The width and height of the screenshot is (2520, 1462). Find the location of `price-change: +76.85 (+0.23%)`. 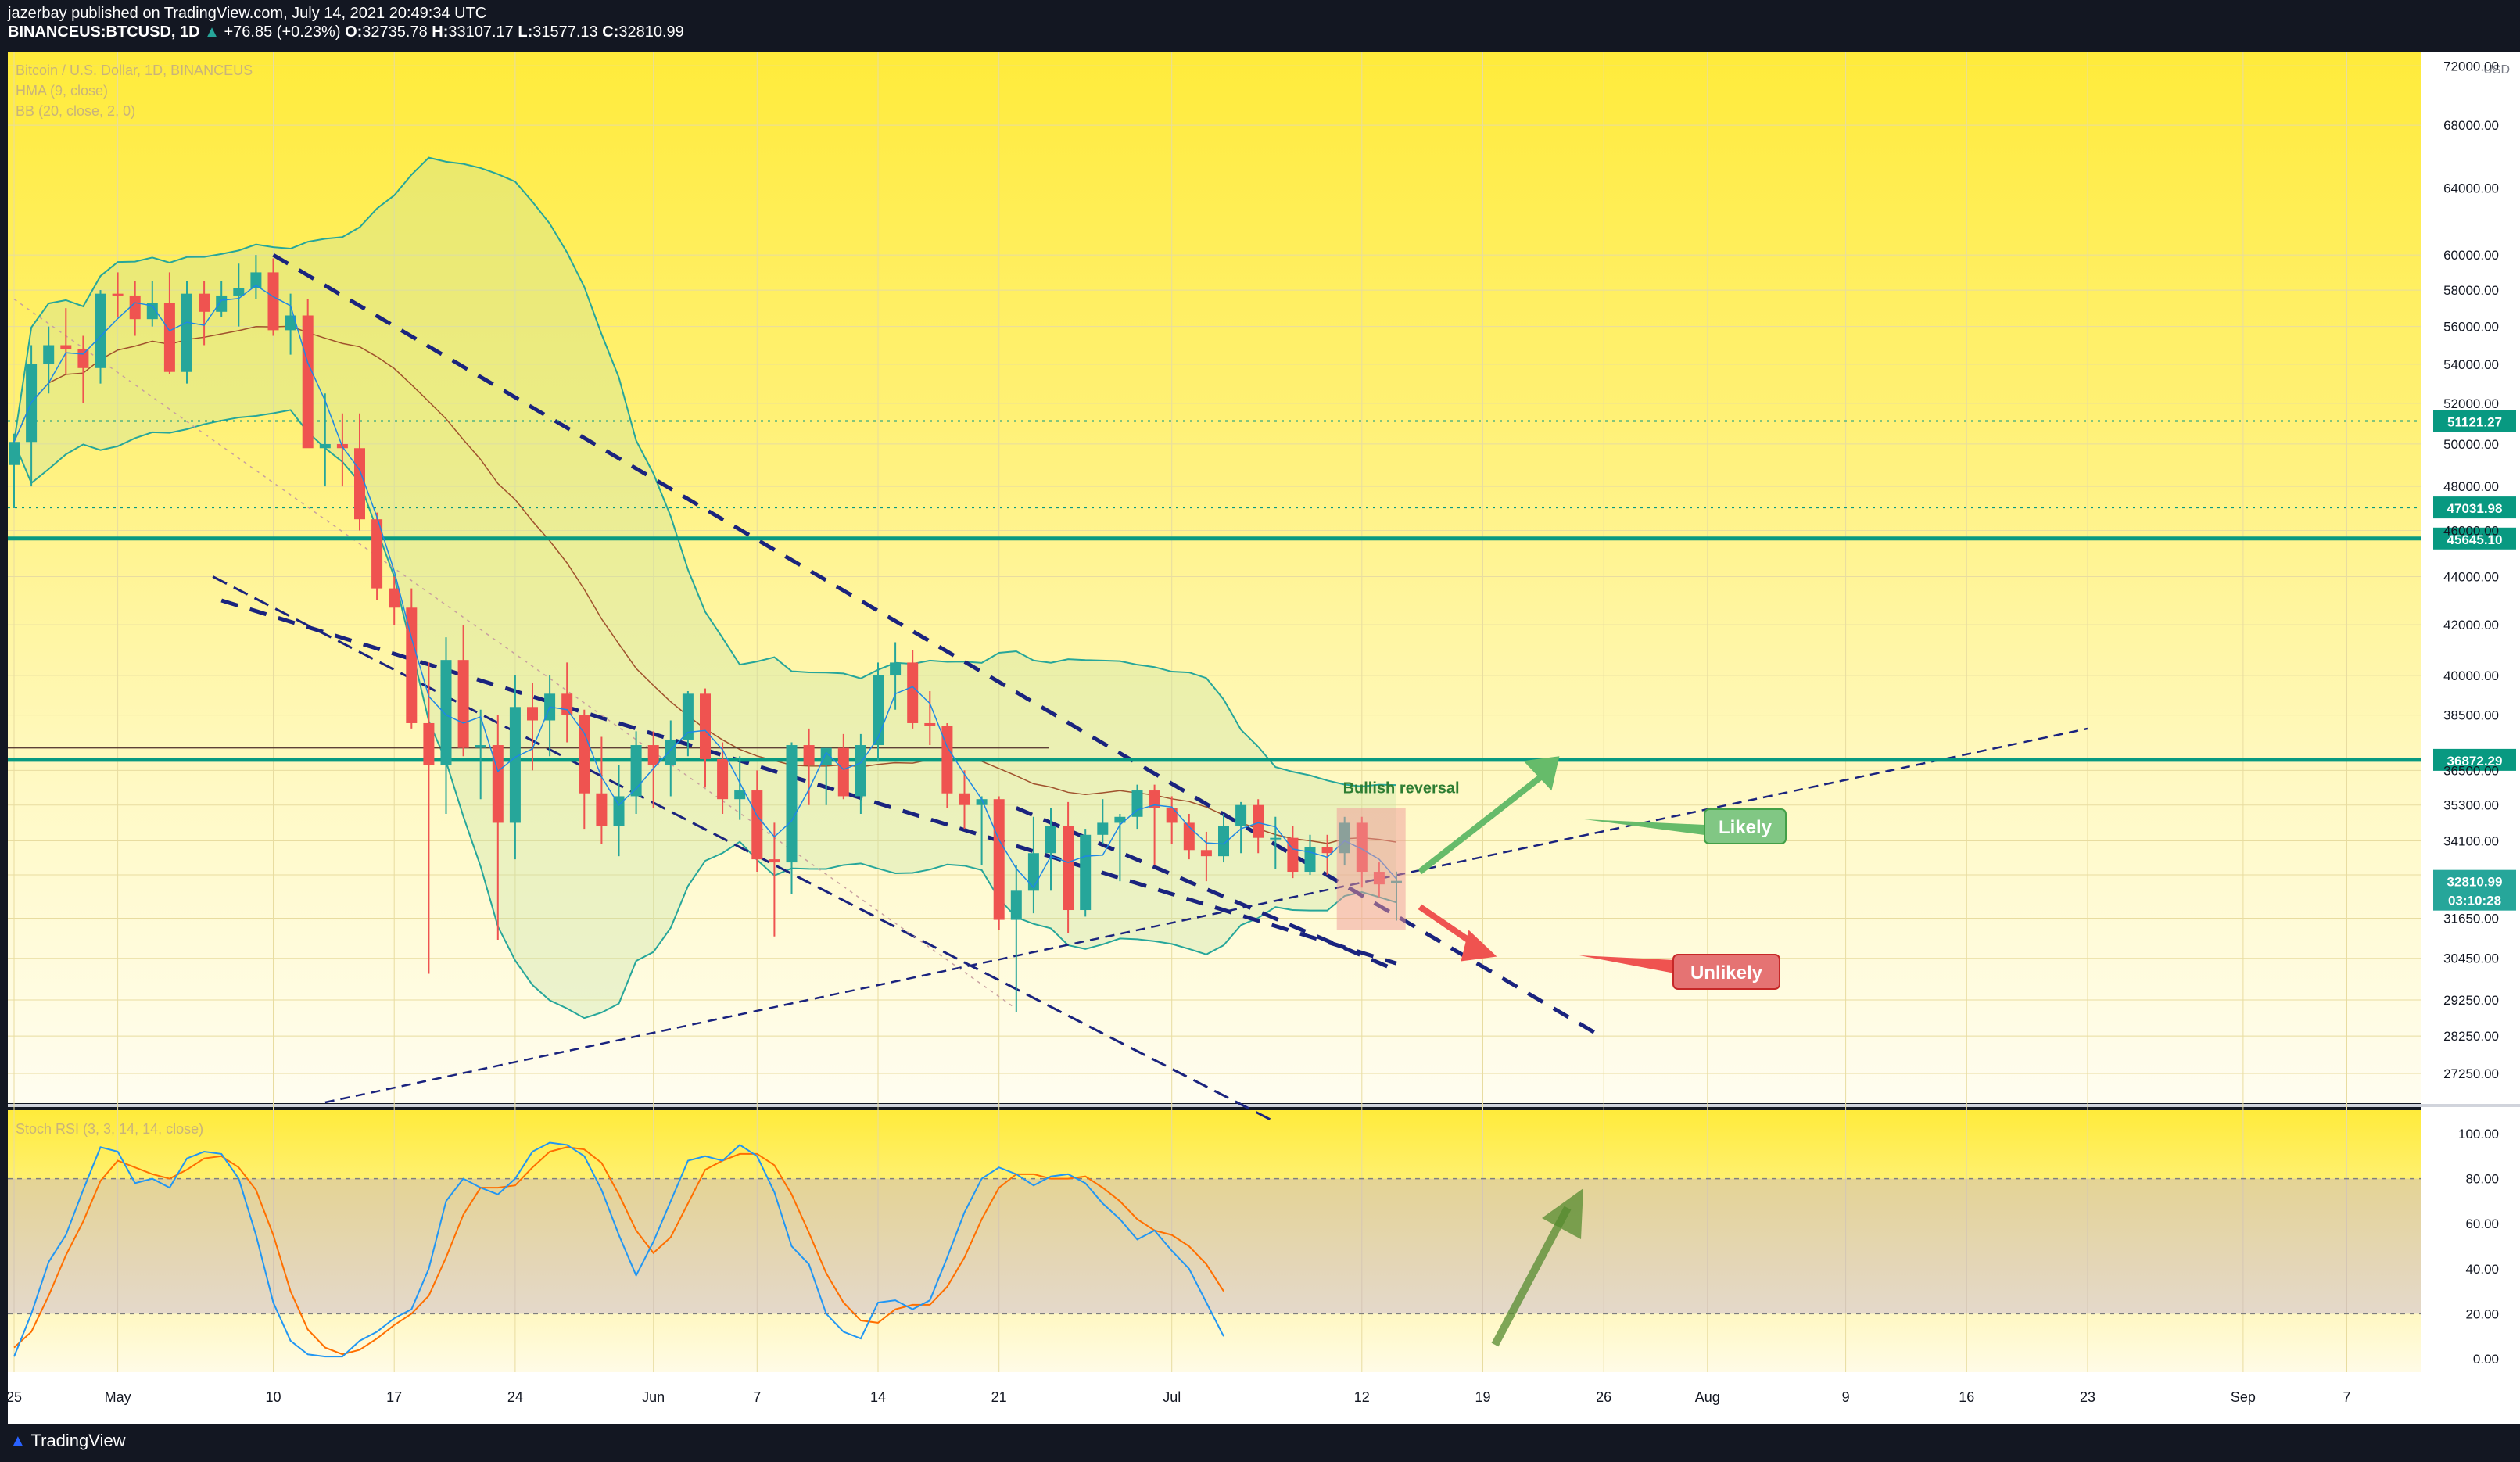

price-change: +76.85 (+0.23%) is located at coordinates (282, 32).